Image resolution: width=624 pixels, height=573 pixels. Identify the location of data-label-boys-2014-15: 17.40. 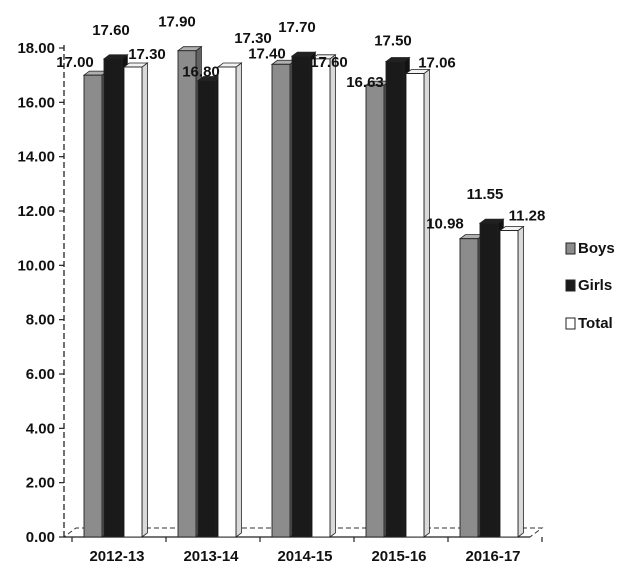
(267, 53).